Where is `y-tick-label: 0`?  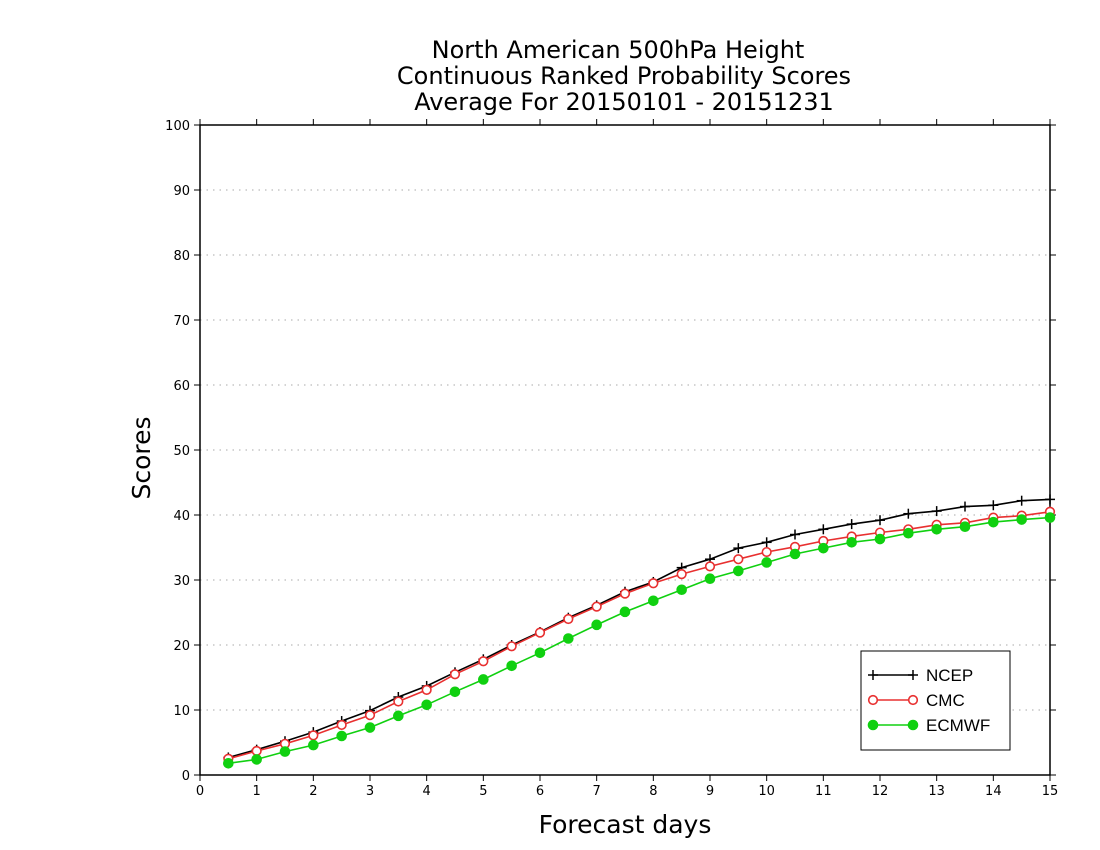 y-tick-label: 0 is located at coordinates (186, 776).